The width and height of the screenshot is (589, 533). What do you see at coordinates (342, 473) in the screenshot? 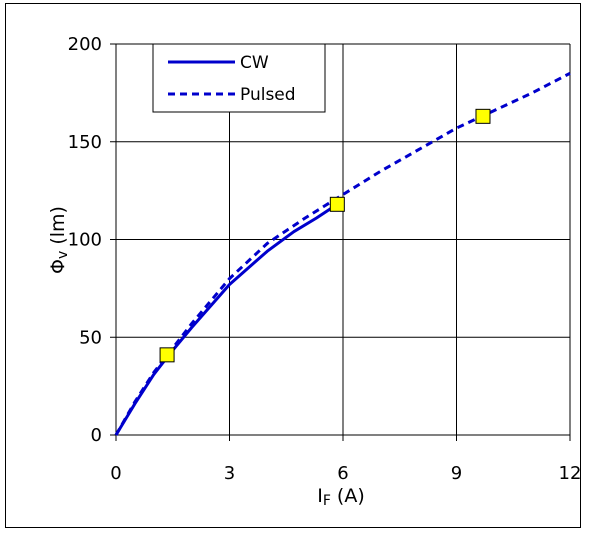
I see `x-tick-label: 6` at bounding box center [342, 473].